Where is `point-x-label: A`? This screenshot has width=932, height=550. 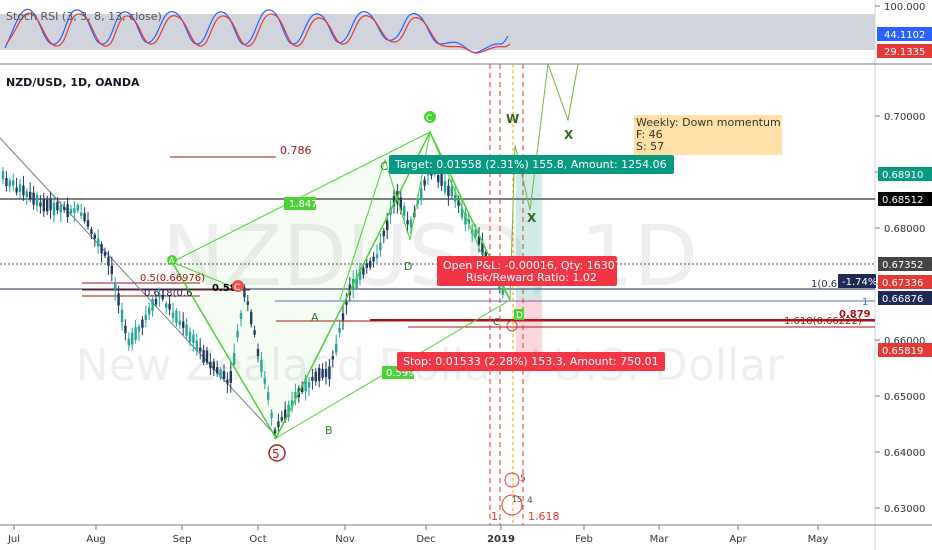
point-x-label: A is located at coordinates (172, 260).